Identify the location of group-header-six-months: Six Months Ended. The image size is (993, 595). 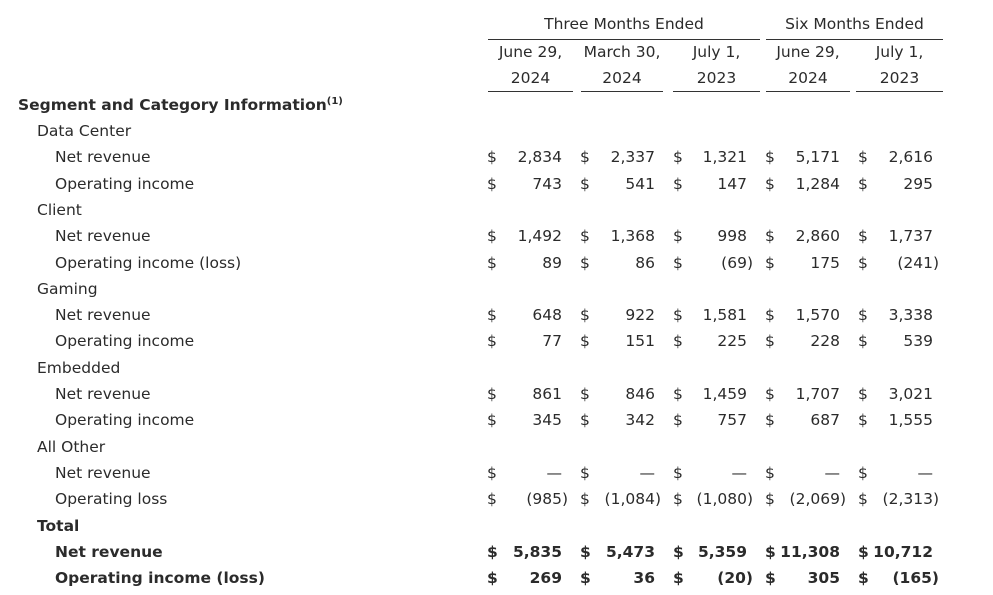
(854, 24).